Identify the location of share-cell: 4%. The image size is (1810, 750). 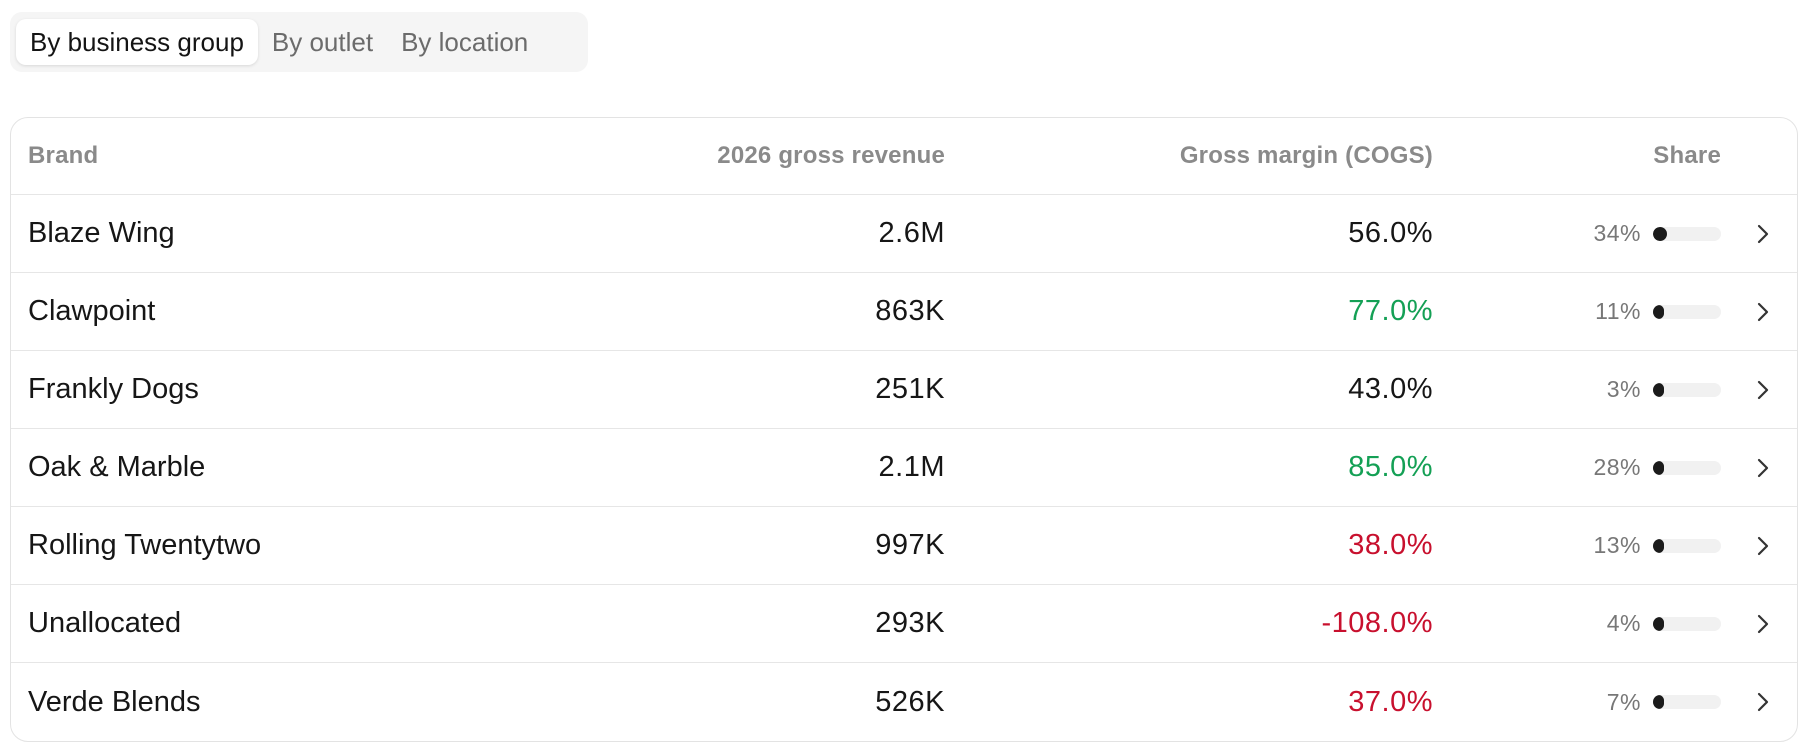
(1664, 623).